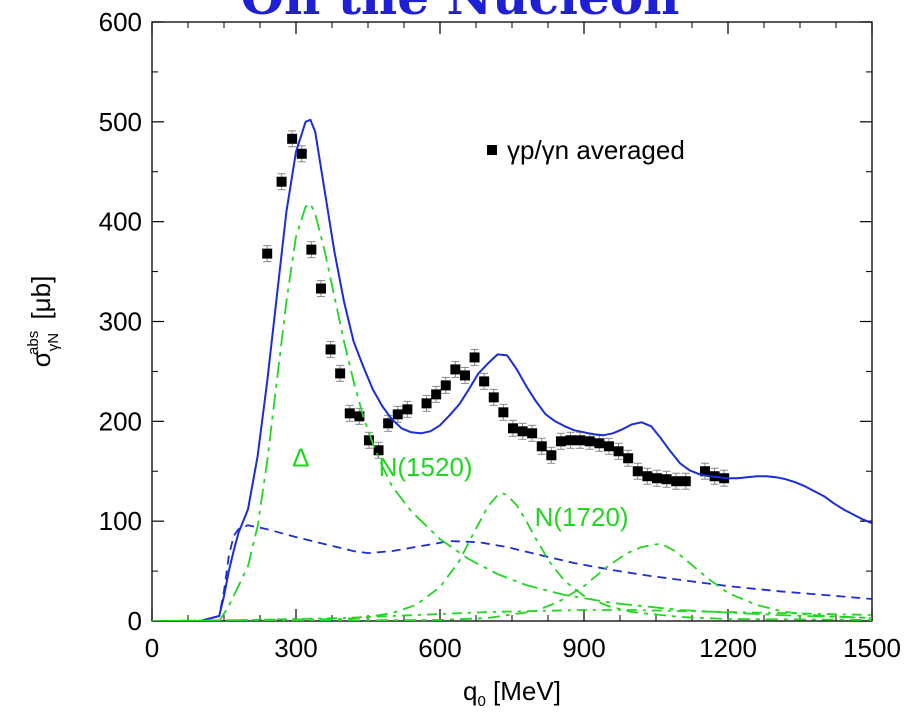  Describe the element at coordinates (120, 122) in the screenshot. I see `y-tick-label: 500` at that location.